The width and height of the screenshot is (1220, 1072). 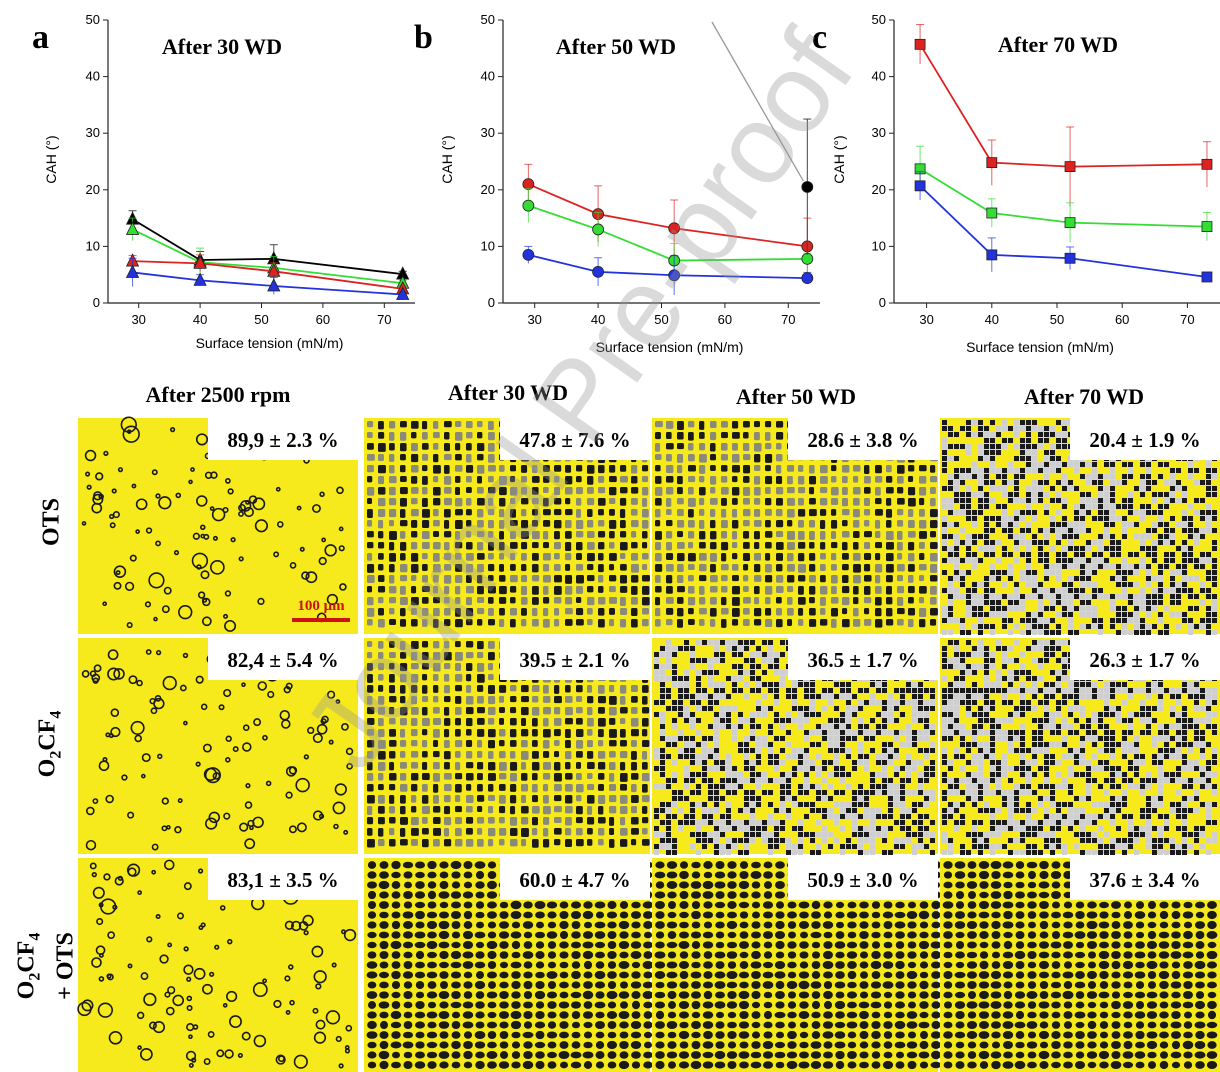 I want to click on coverage-value: 83,1 ± 3.5 %, so click(x=282, y=880).